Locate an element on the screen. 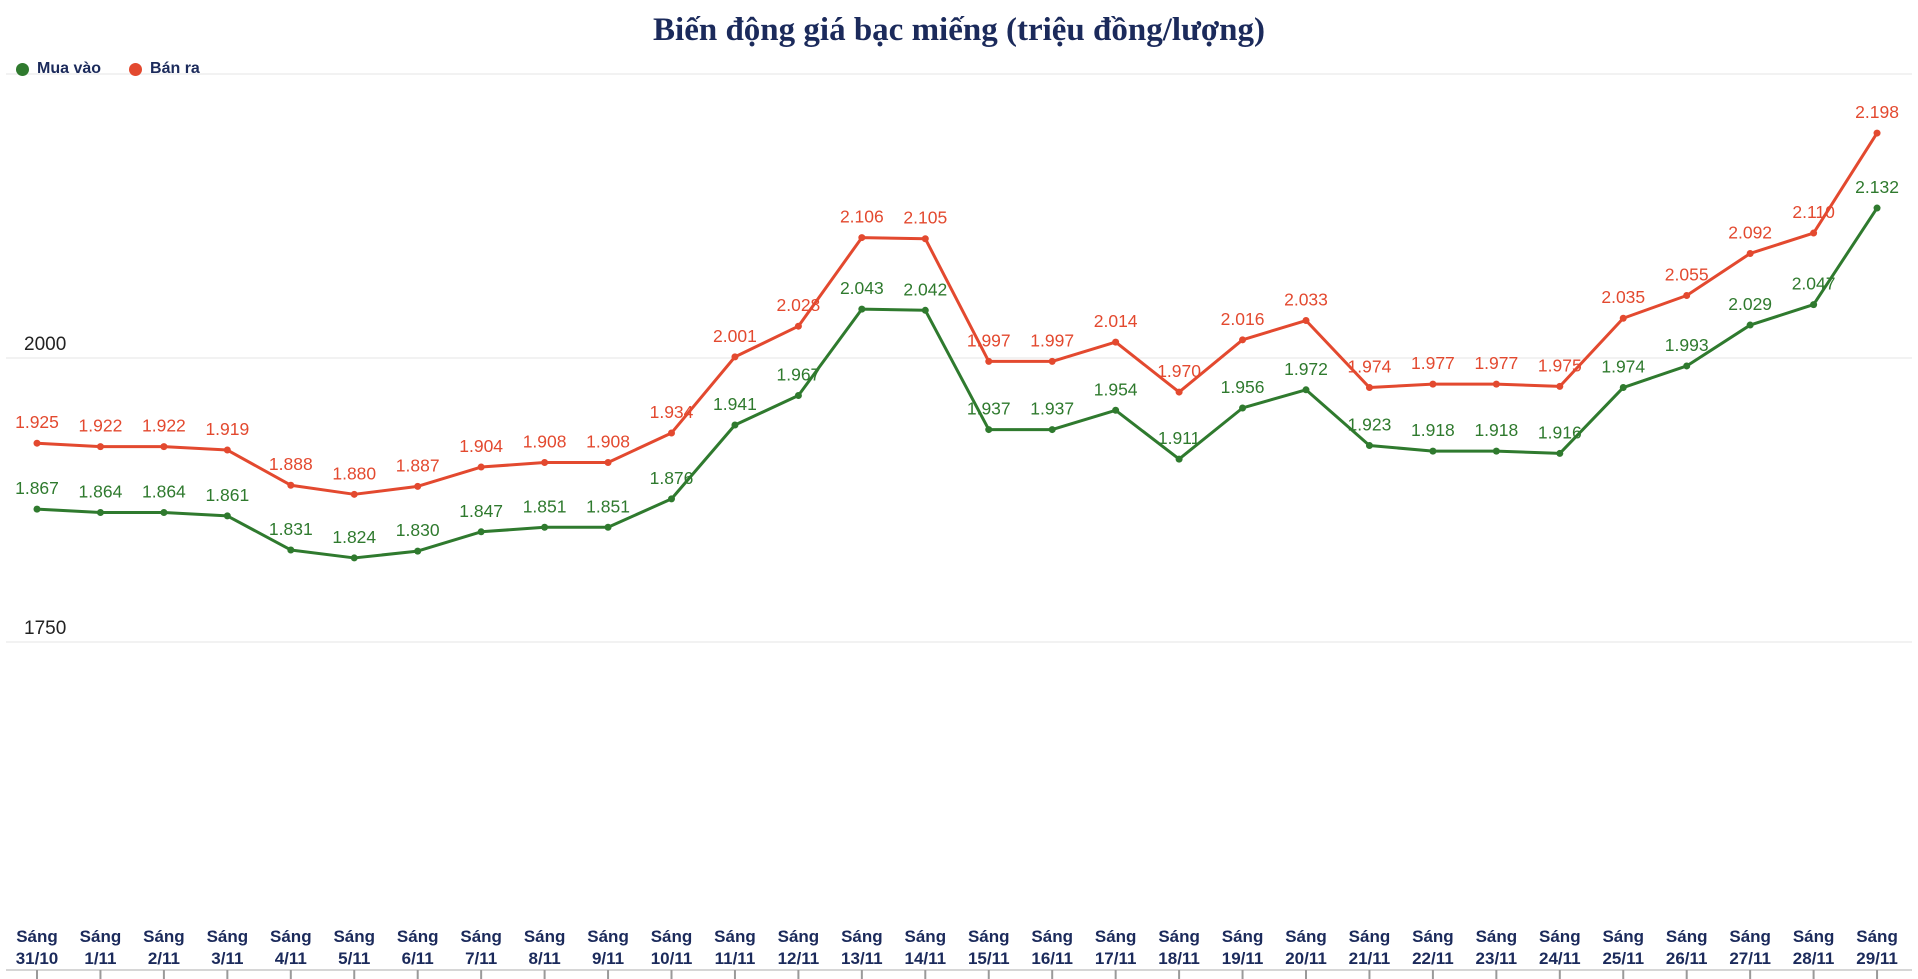  x-label-date: 7/11 is located at coordinates (481, 958).